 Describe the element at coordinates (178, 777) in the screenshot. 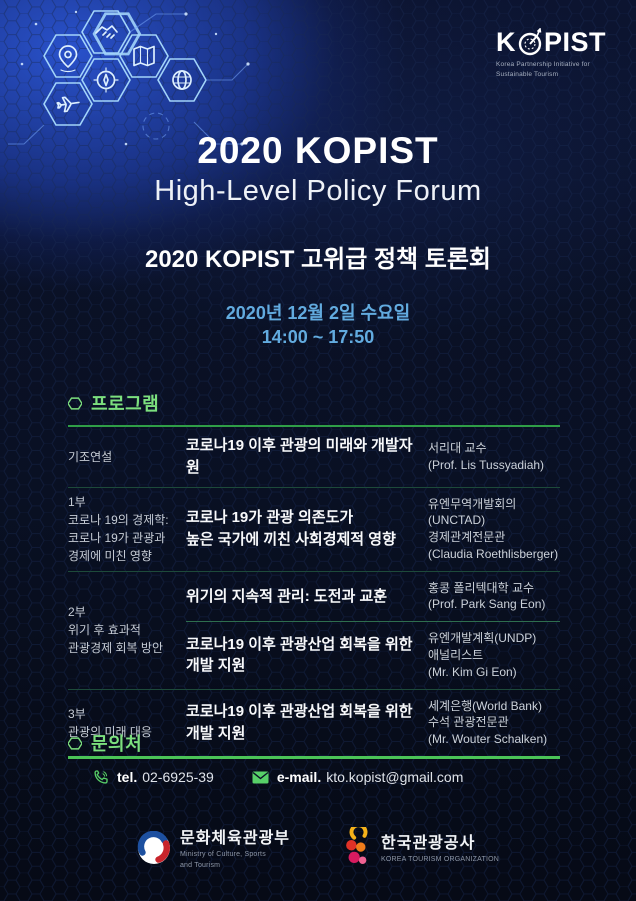

I see `tel-value: 02-6925-39` at that location.